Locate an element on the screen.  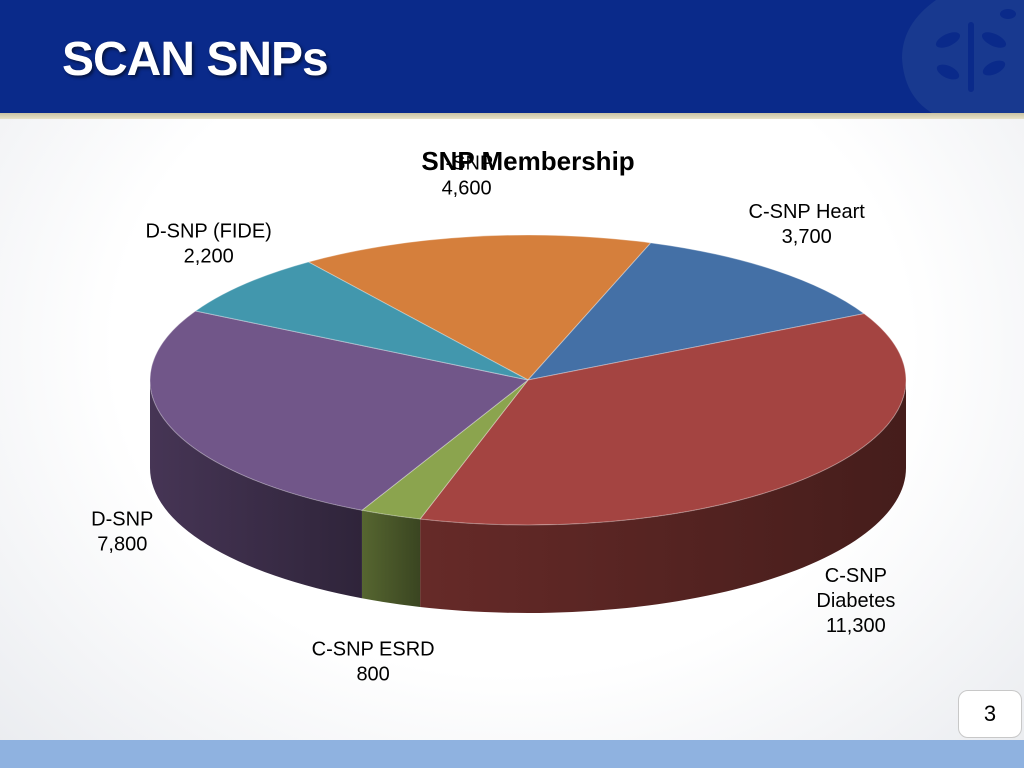
leaf-logo-icon is located at coordinates (963, 56).